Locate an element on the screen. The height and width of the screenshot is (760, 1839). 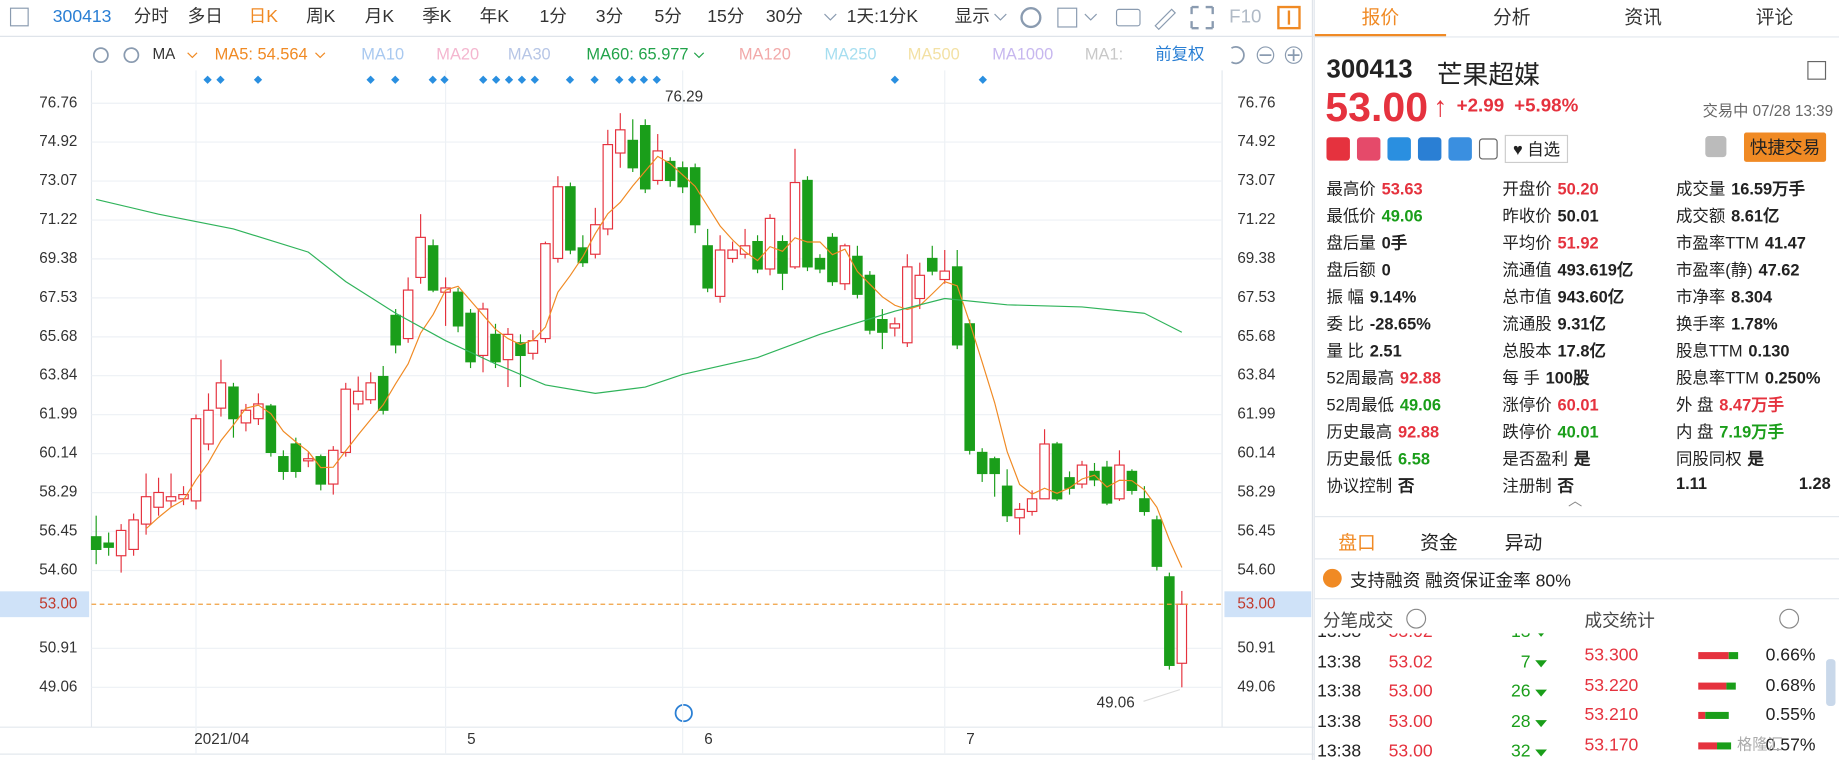
tab: 资讯 is located at coordinates (1643, 18).